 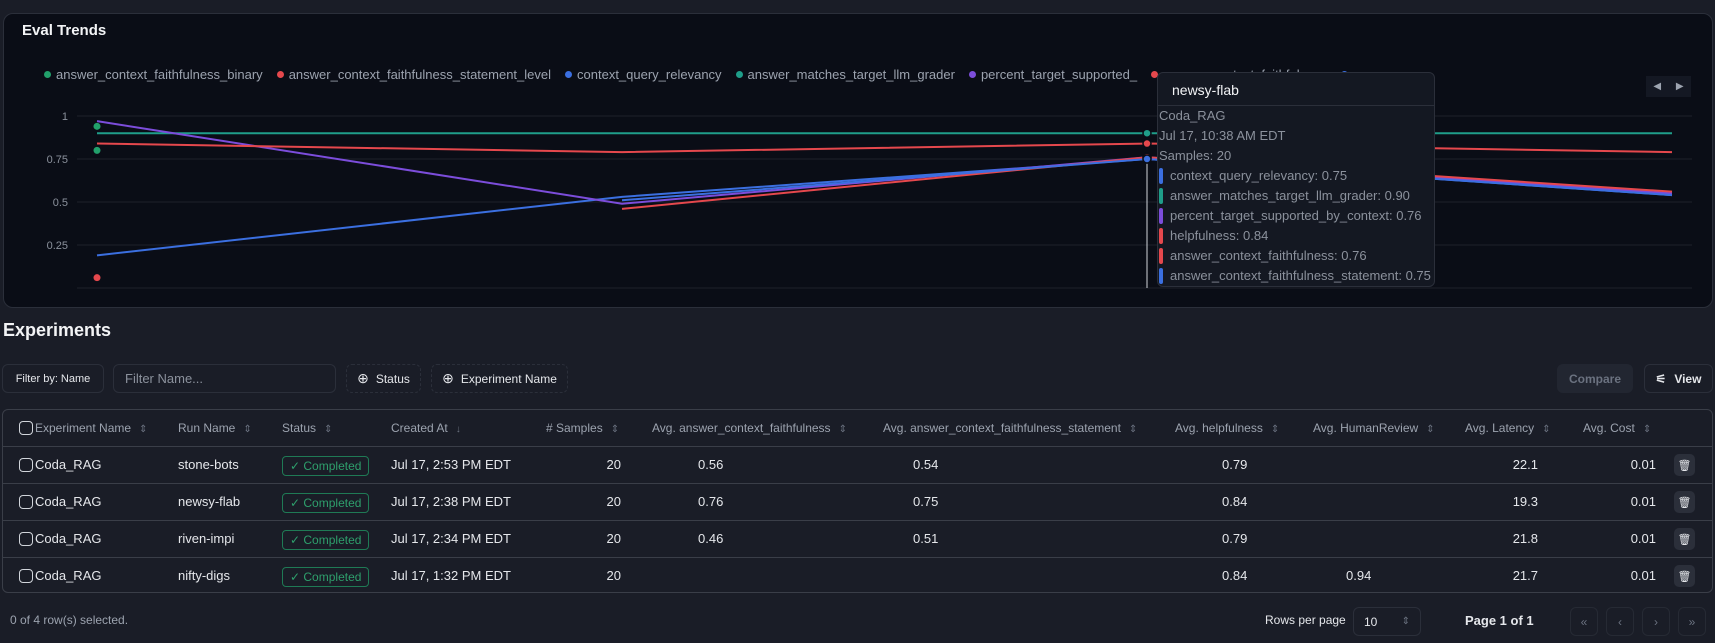 What do you see at coordinates (1235, 464) in the screenshot?
I see `cell-help: 0.79` at bounding box center [1235, 464].